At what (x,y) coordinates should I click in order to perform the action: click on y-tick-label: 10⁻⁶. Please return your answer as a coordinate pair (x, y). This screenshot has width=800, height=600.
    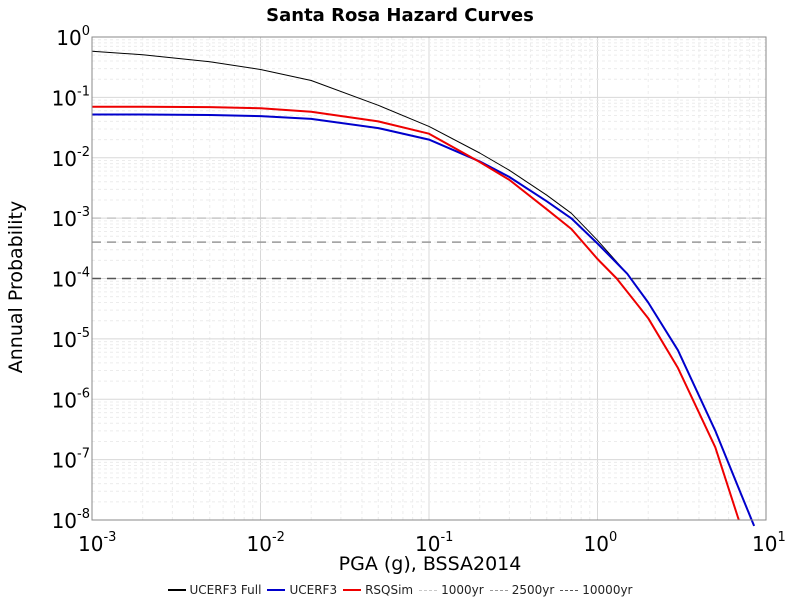
    Looking at the image, I should click on (71, 399).